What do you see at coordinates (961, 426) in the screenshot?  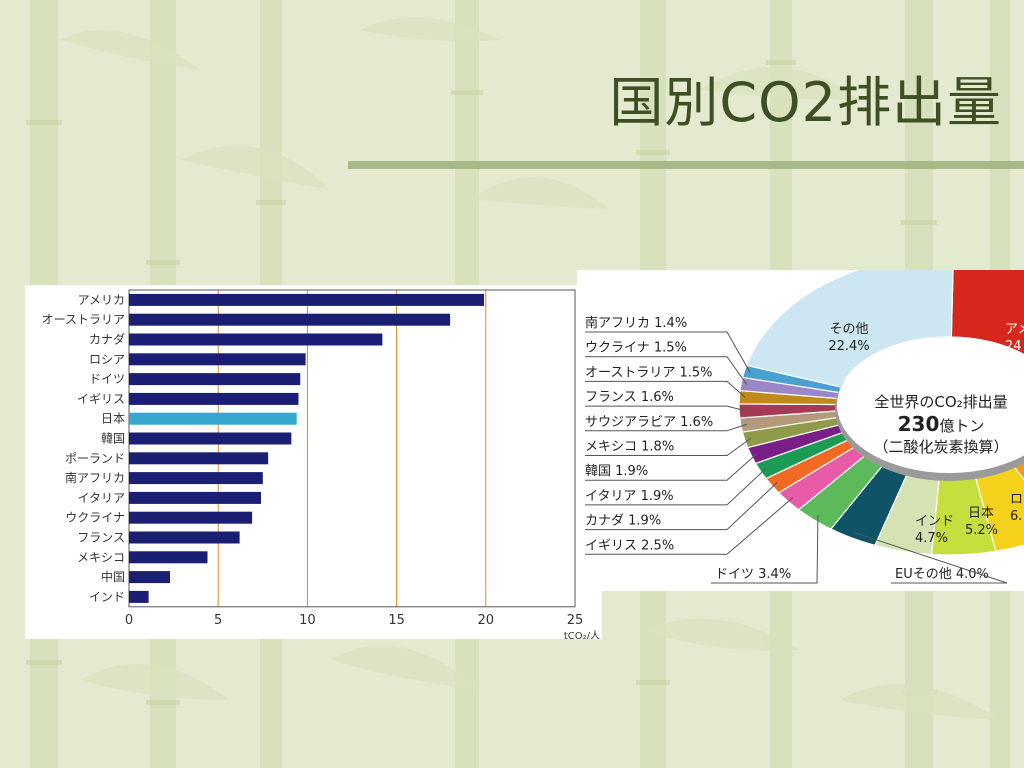 I see `center-total-unit: 億トン` at bounding box center [961, 426].